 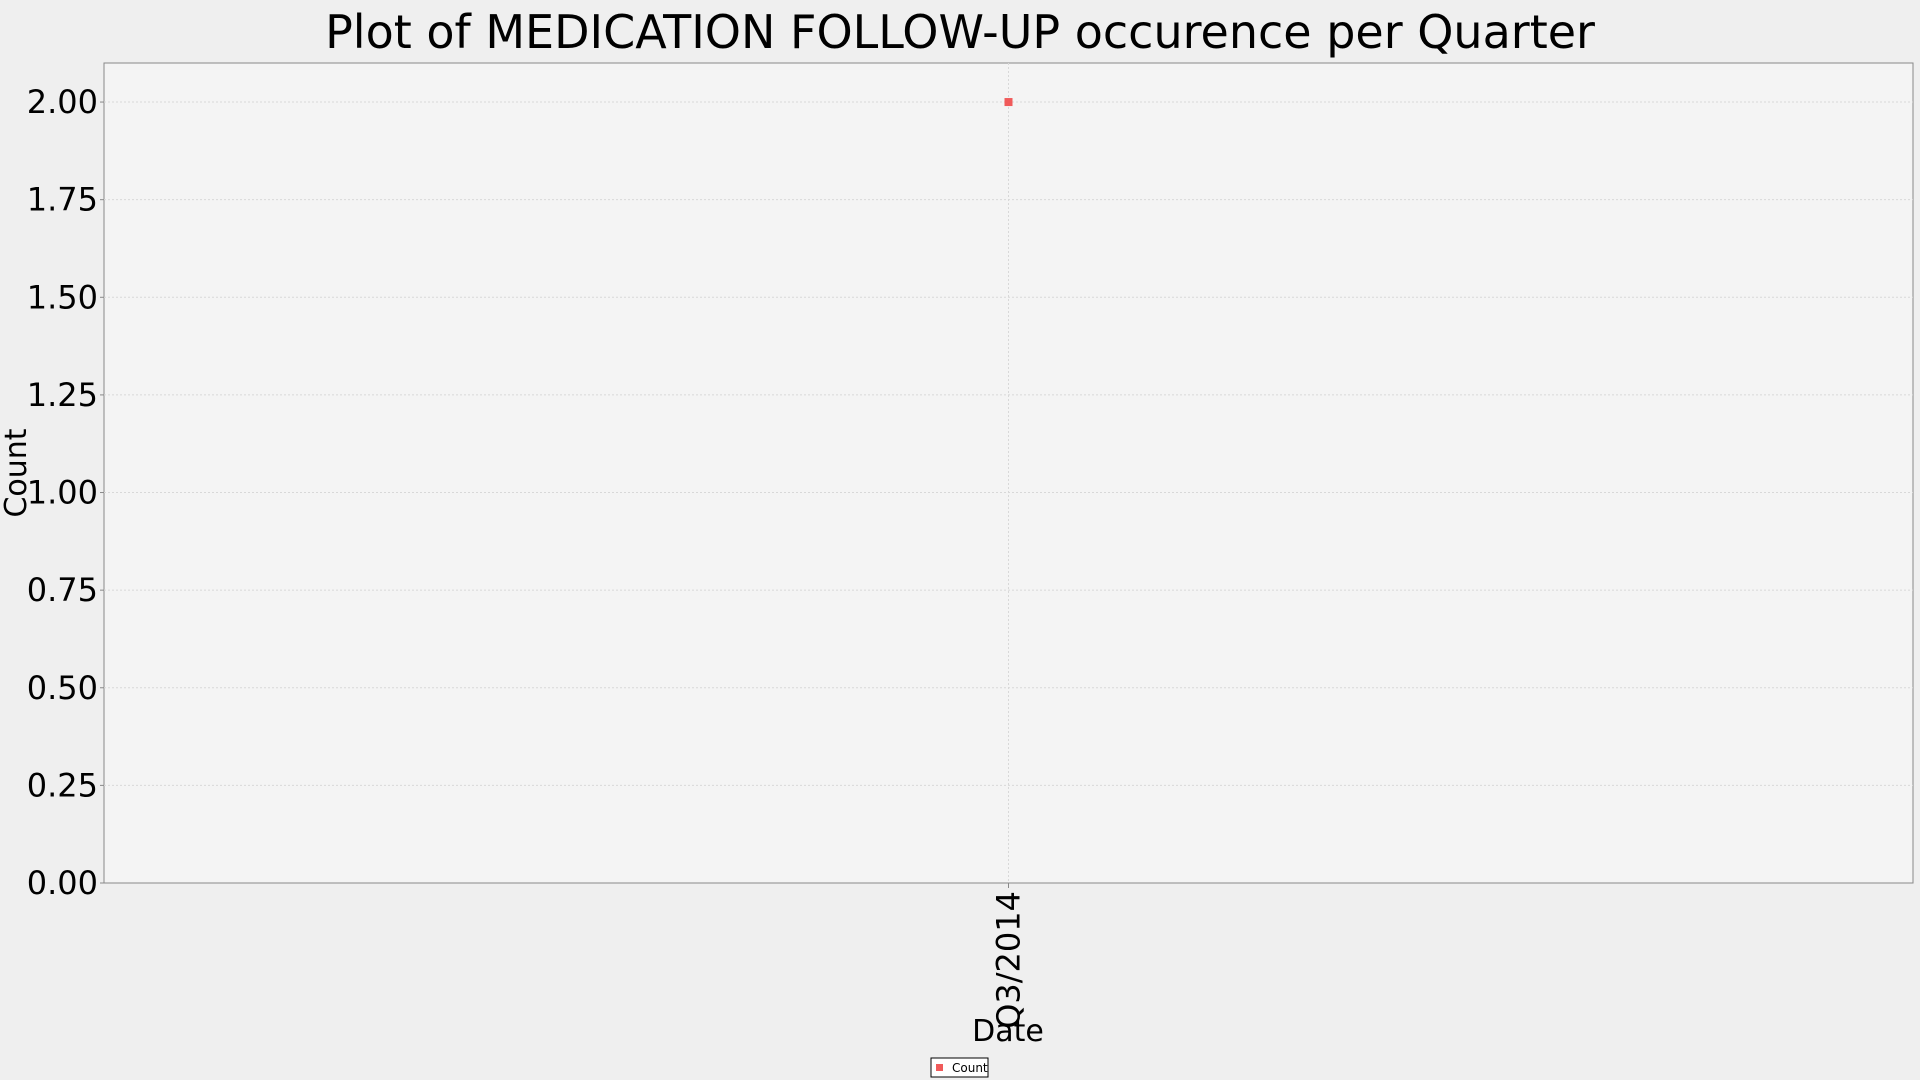 I want to click on legend-label: Count, so click(x=970, y=1068).